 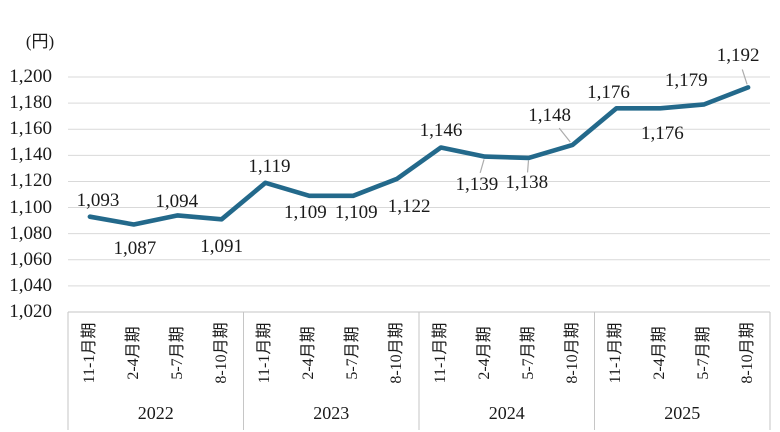 I want to click on y-tick-label: 1,020, so click(x=30, y=311).